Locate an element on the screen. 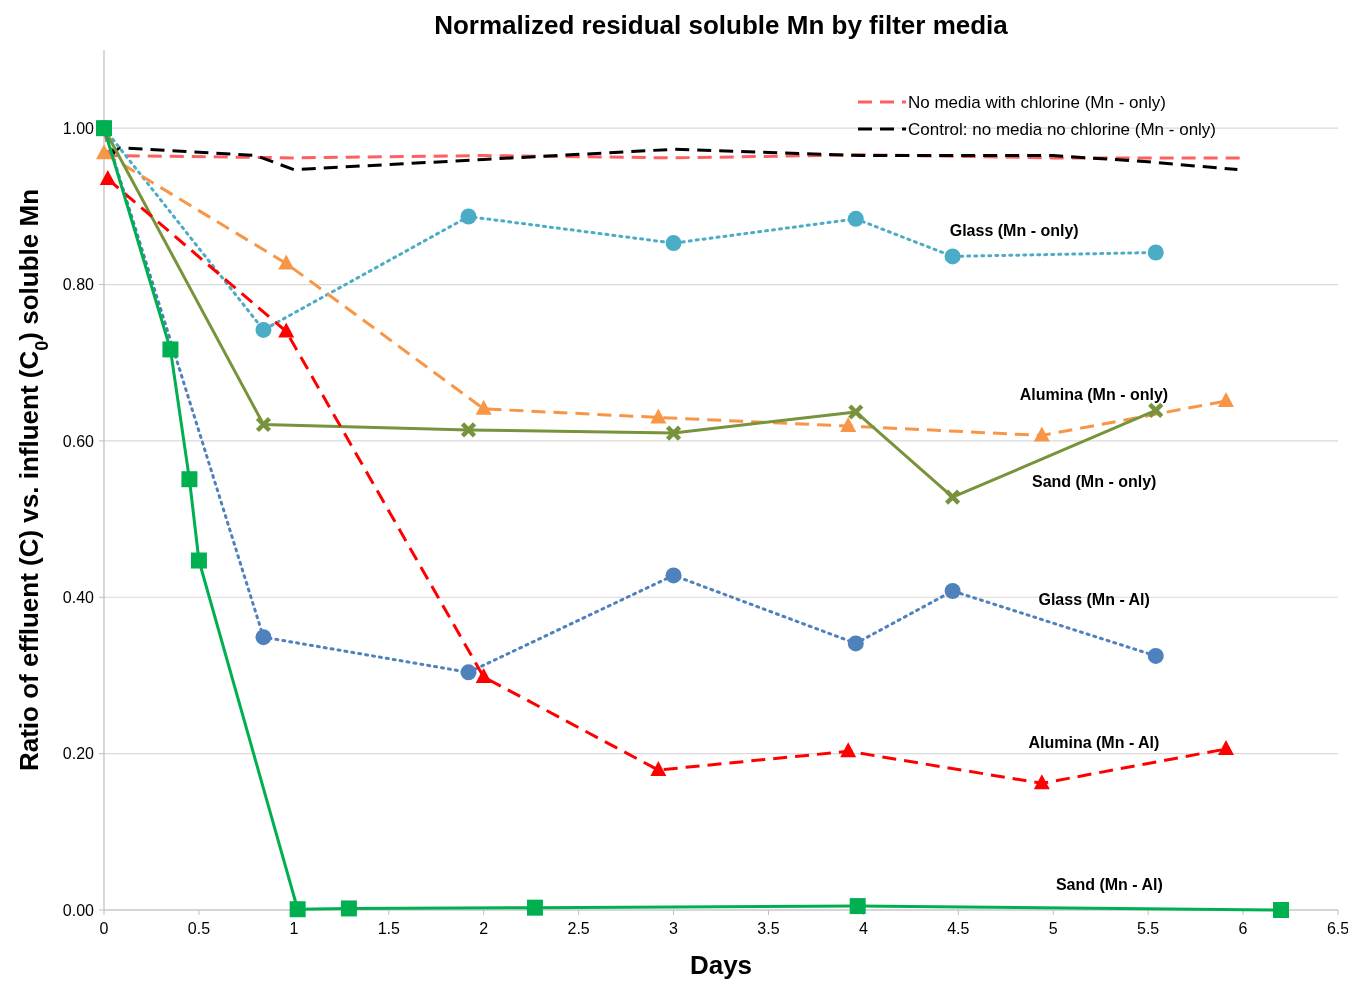 Image resolution: width=1356 pixels, height=994 pixels. x-tick-label: 6 is located at coordinates (1243, 928).